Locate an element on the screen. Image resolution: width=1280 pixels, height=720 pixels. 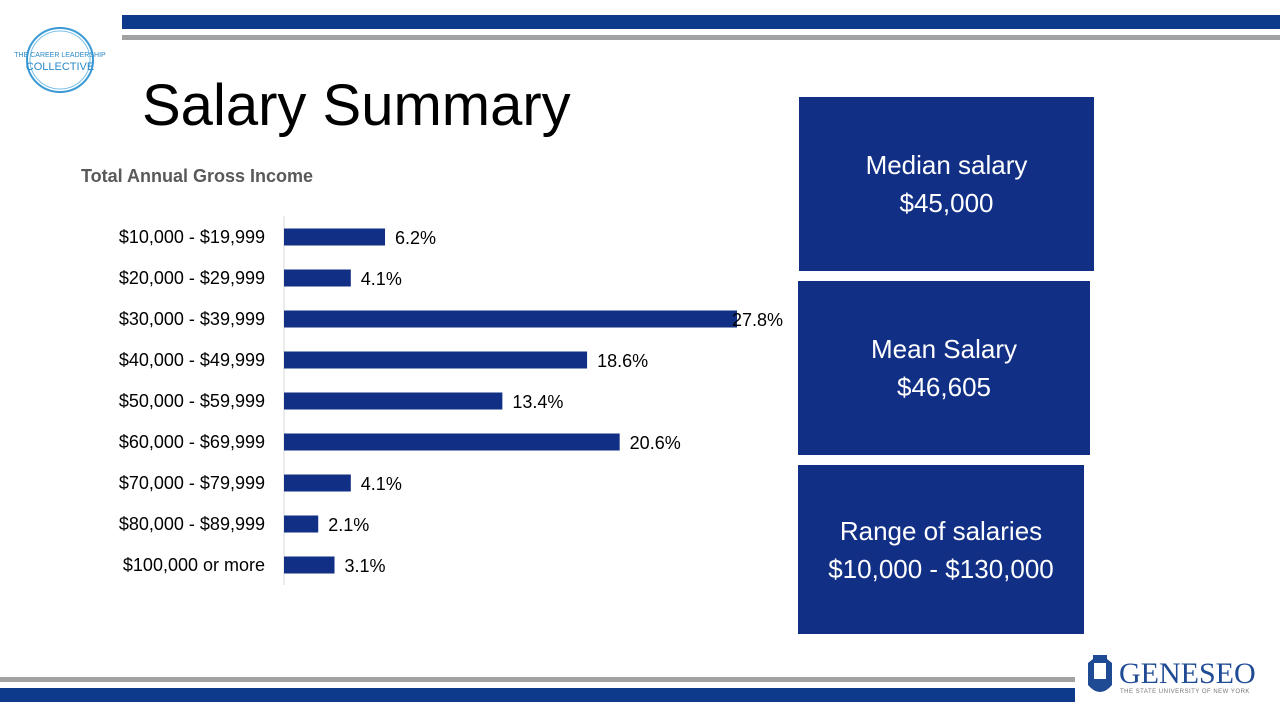
geneseo-logo: GENESEO THE STATE UNIVERSITY OF NEW YORK is located at coordinates (1182, 677).